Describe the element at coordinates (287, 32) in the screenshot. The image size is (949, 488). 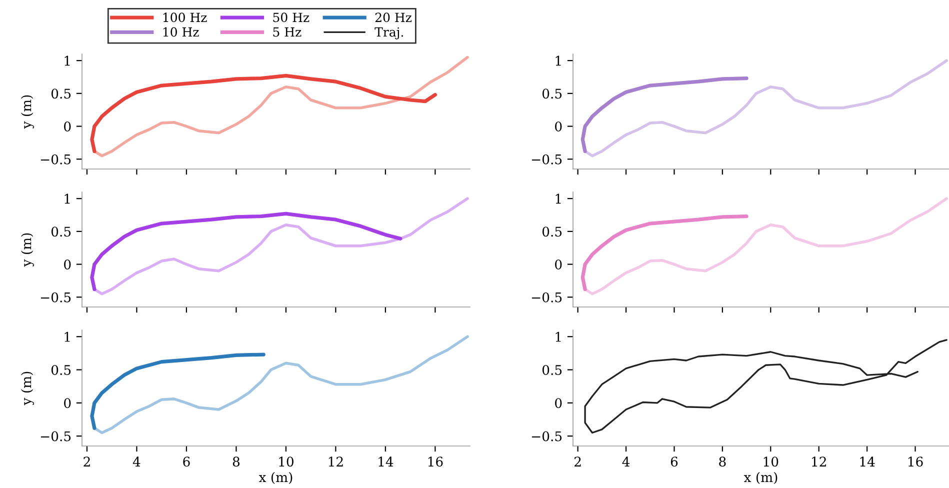
I see `legend-label: 5 Hz` at that location.